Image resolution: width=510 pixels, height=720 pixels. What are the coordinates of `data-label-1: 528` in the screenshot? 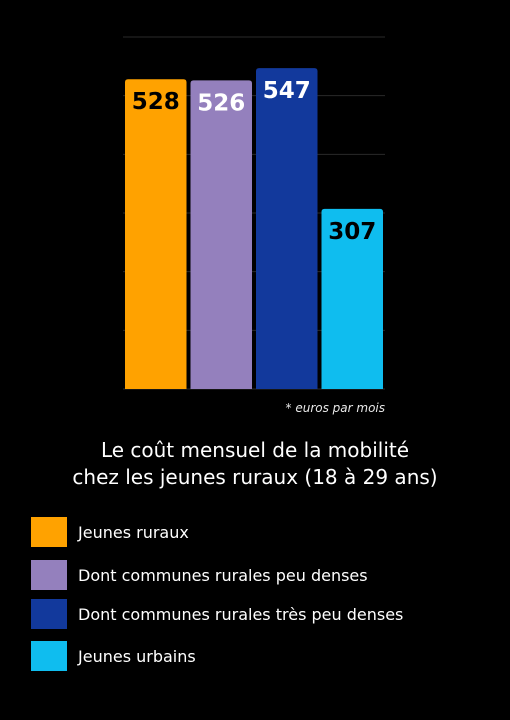 It's located at (156, 102).